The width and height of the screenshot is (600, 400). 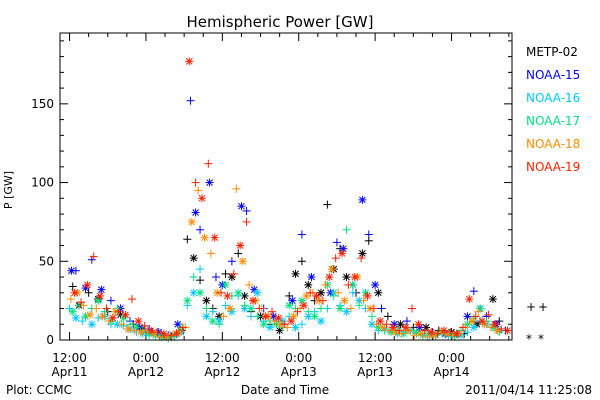 What do you see at coordinates (46, 261) in the screenshot?
I see `y-tick-label: 50` at bounding box center [46, 261].